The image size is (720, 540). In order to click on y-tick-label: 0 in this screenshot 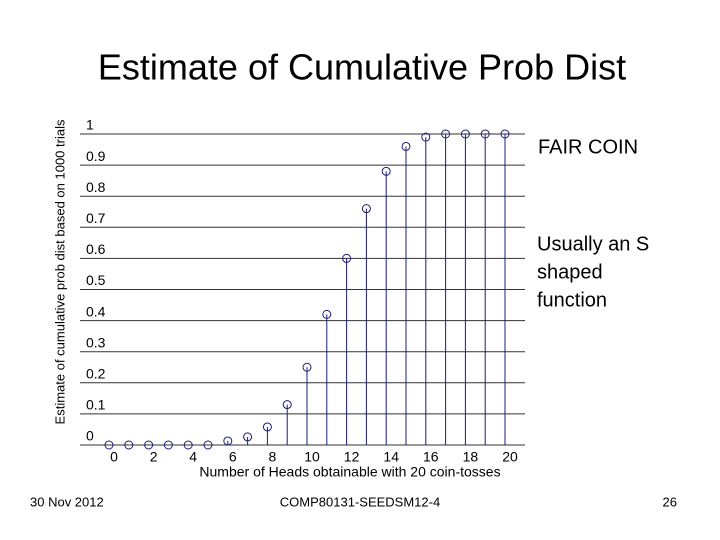, I will do `click(90, 436)`.